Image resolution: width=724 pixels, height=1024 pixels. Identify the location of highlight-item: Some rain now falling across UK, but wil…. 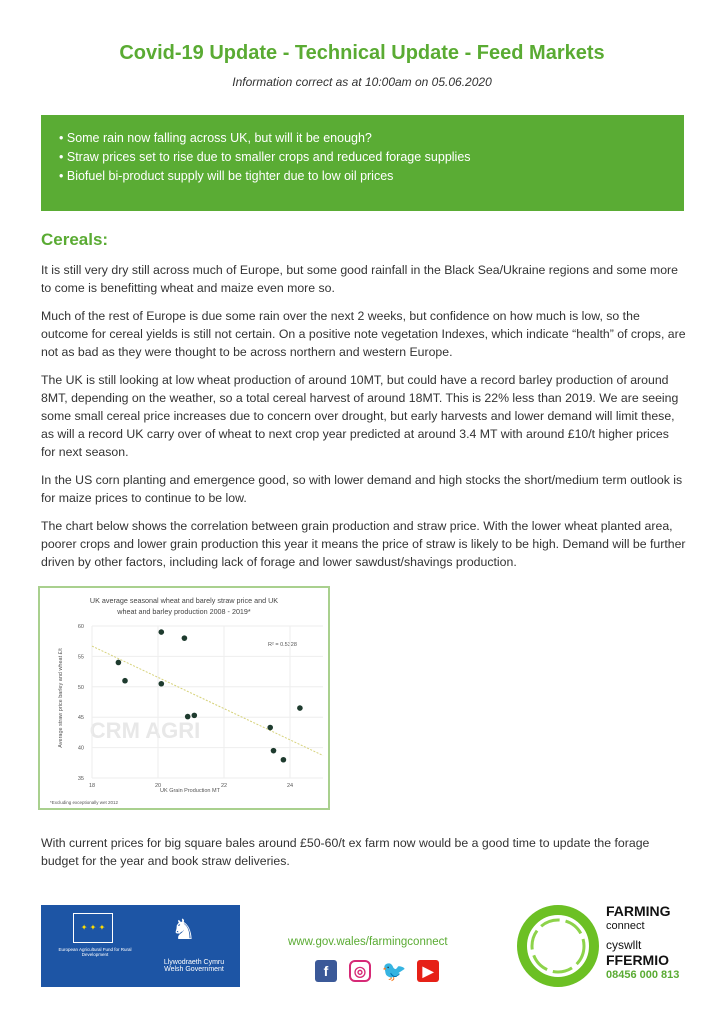
(371, 138).